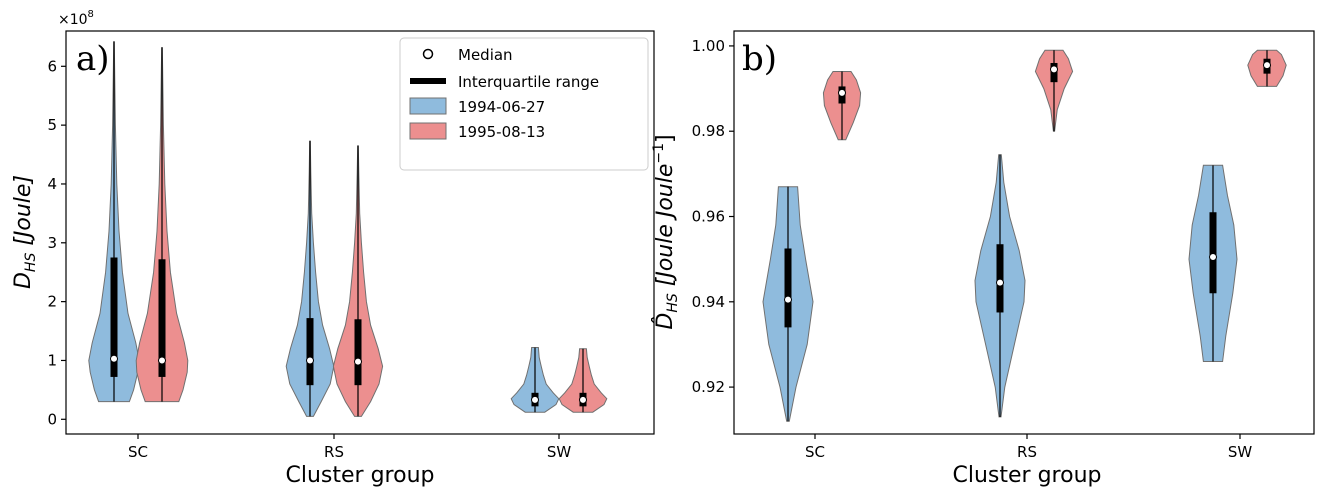 The height and width of the screenshot is (489, 1320). I want to click on panel-b-label: b), so click(759, 59).